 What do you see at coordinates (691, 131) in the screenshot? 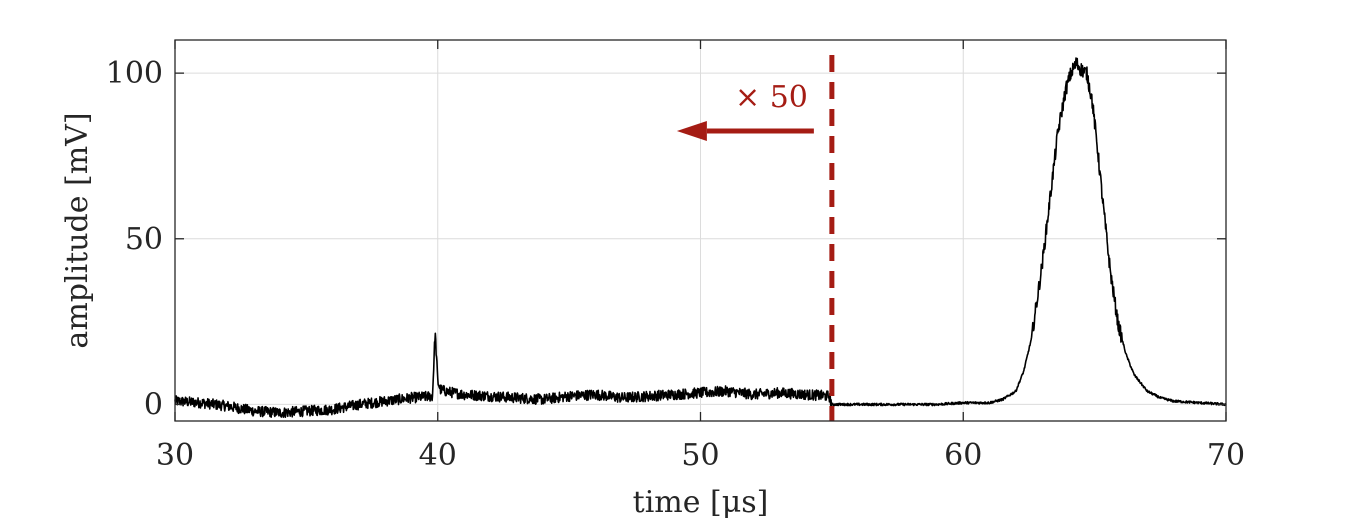
I see `annotation-arrow-head` at bounding box center [691, 131].